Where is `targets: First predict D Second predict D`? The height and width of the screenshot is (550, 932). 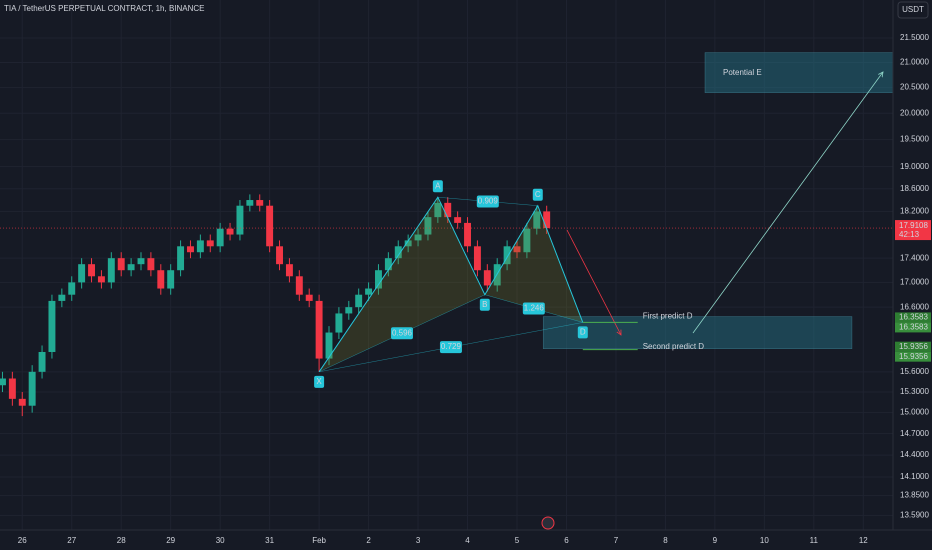
targets: First predict D Second predict D is located at coordinates (643, 331).